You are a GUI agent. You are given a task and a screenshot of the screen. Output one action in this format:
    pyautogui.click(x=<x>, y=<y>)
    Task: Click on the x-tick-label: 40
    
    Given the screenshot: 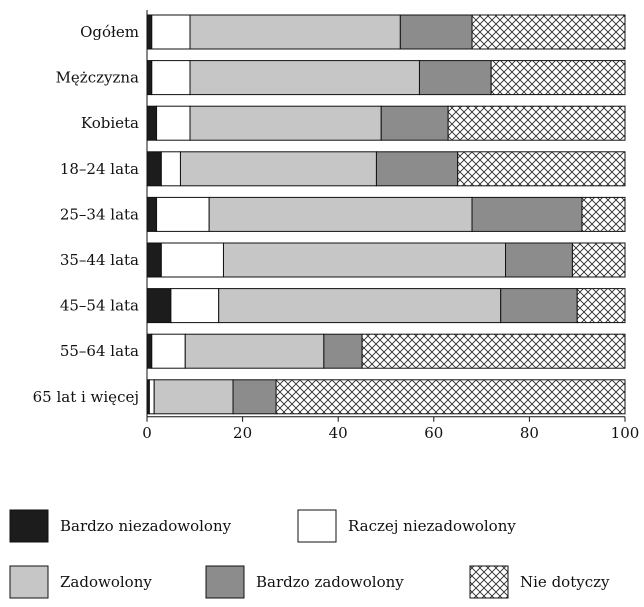 What is the action you would take?
    pyautogui.click(x=338, y=433)
    